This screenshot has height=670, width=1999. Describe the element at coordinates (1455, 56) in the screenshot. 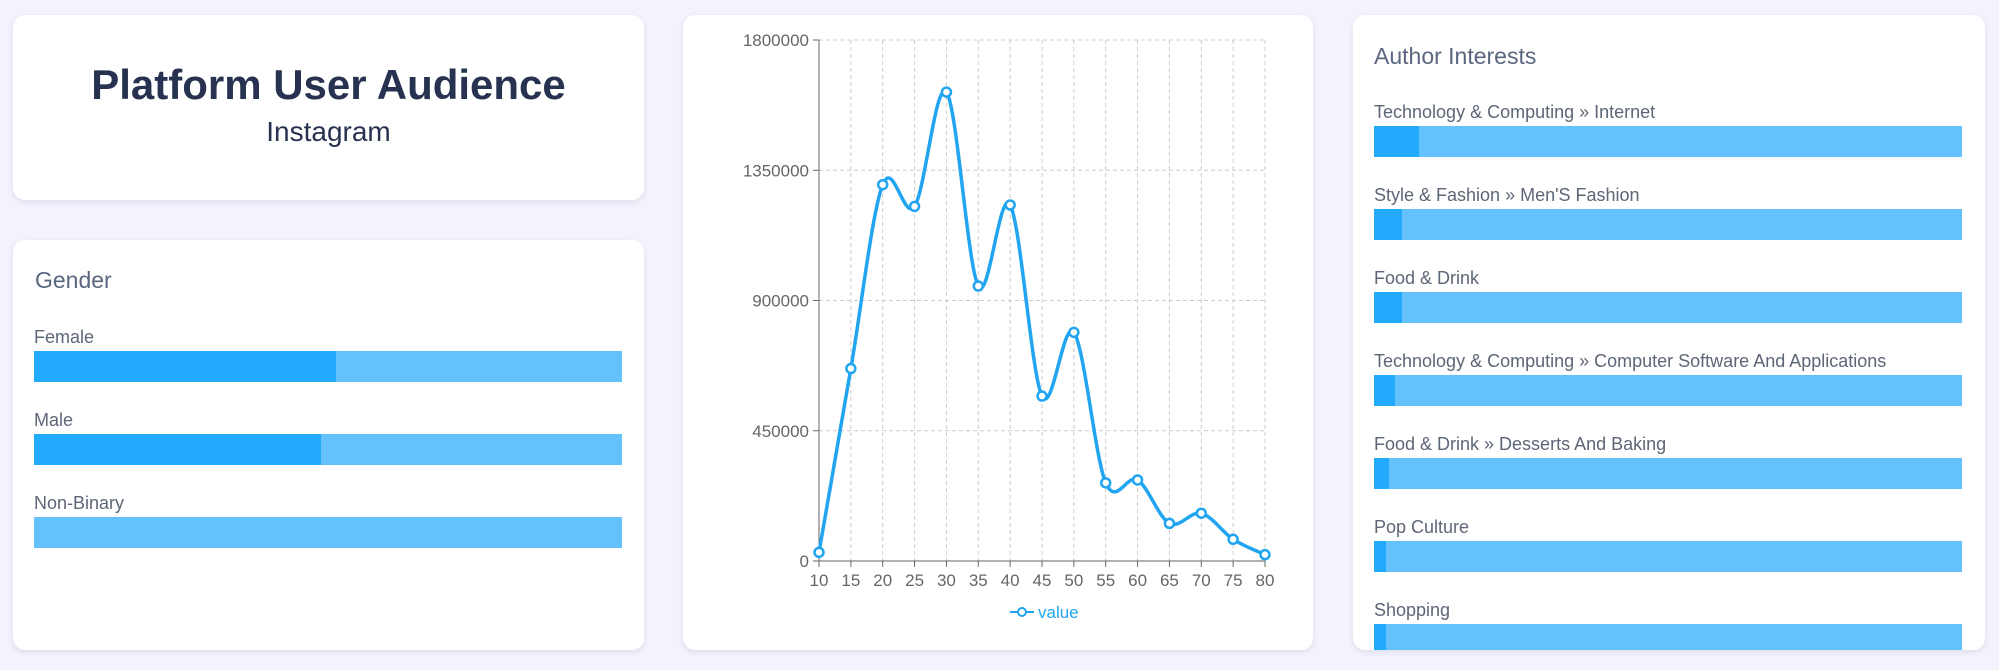

I see `section-title: Author Interests` at that location.